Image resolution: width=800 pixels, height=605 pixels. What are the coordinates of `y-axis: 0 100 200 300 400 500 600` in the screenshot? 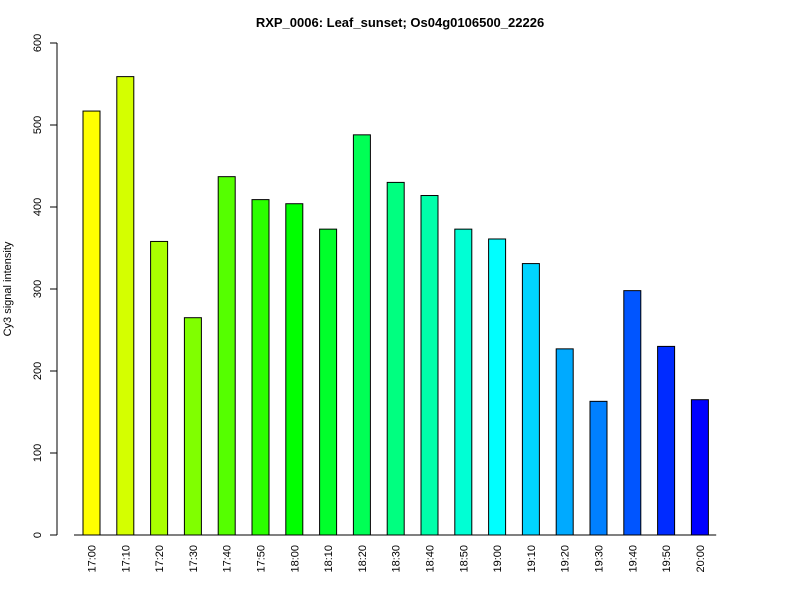 It's located at (45, 286).